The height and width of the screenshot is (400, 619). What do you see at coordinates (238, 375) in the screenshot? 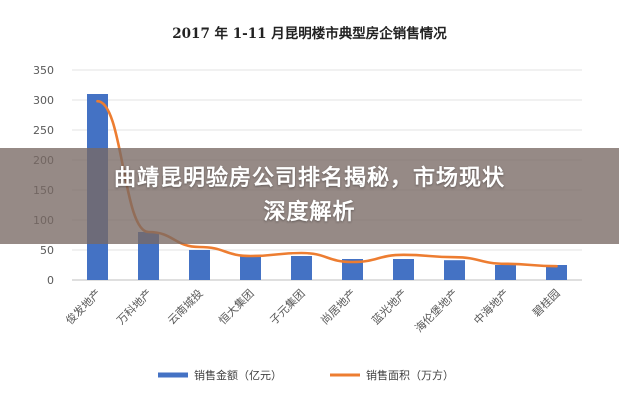
I see `legend-label: 销售金额（亿元）` at bounding box center [238, 375].